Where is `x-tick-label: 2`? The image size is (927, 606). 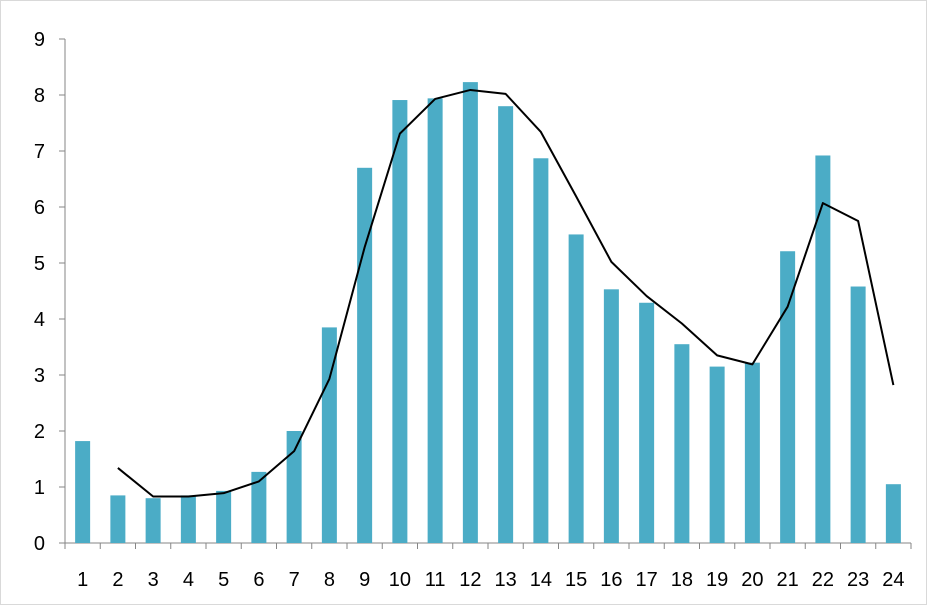
x-tick-label: 2 is located at coordinates (117, 580).